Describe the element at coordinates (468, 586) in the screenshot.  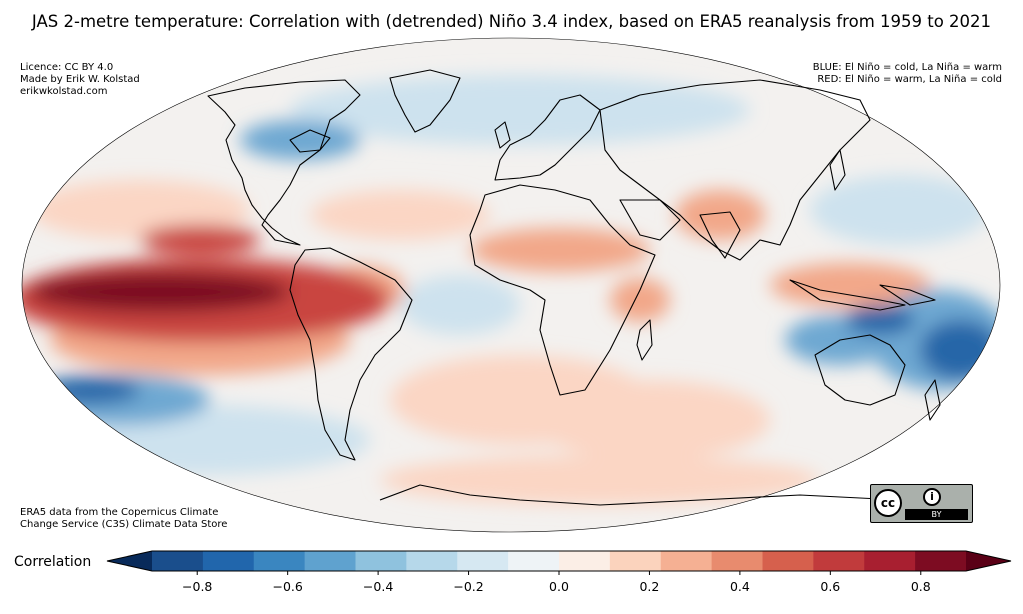
I see `colorbar-tick-label: −0.2` at that location.